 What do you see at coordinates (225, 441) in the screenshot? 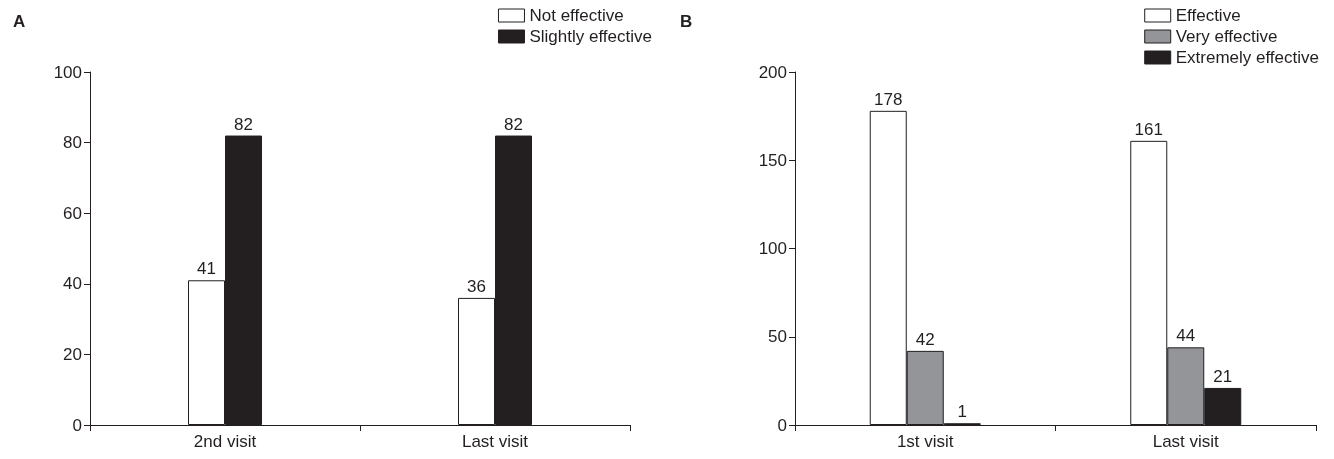
I see `x-tick-label: 2nd visit` at bounding box center [225, 441].